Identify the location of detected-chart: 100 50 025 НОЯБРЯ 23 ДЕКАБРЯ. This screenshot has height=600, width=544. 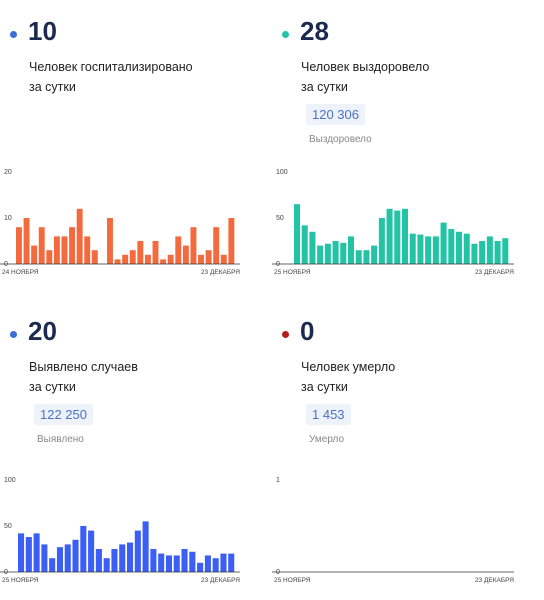
(120, 530).